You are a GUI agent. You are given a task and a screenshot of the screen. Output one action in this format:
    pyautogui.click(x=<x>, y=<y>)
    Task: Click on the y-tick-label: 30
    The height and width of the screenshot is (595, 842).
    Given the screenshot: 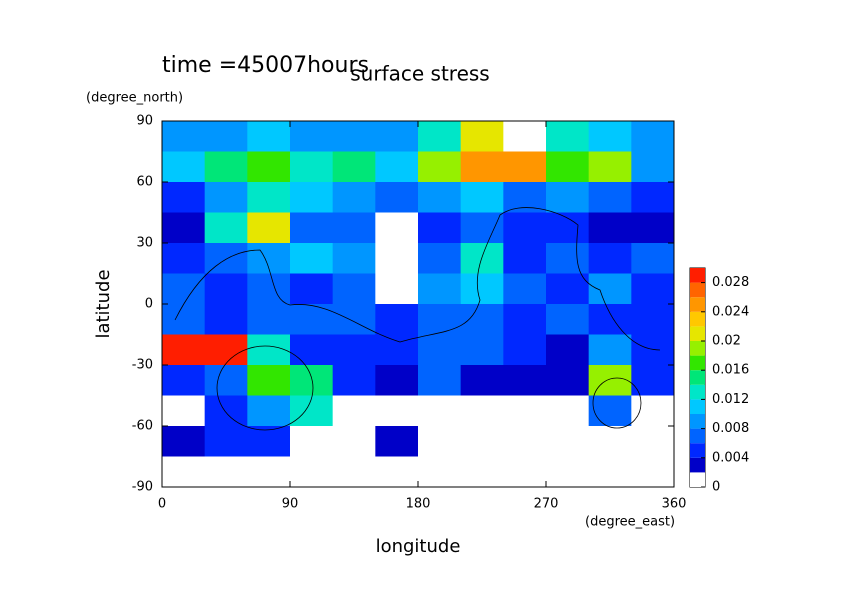 What is the action you would take?
    pyautogui.click(x=144, y=243)
    